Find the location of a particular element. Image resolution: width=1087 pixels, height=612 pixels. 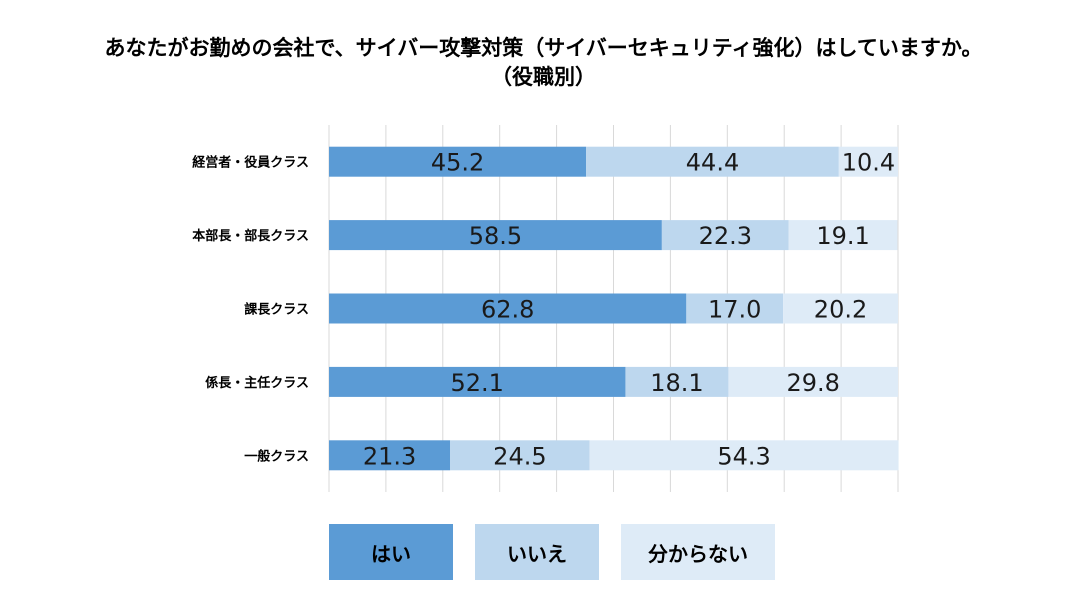

data-label: 44.4 is located at coordinates (712, 163).